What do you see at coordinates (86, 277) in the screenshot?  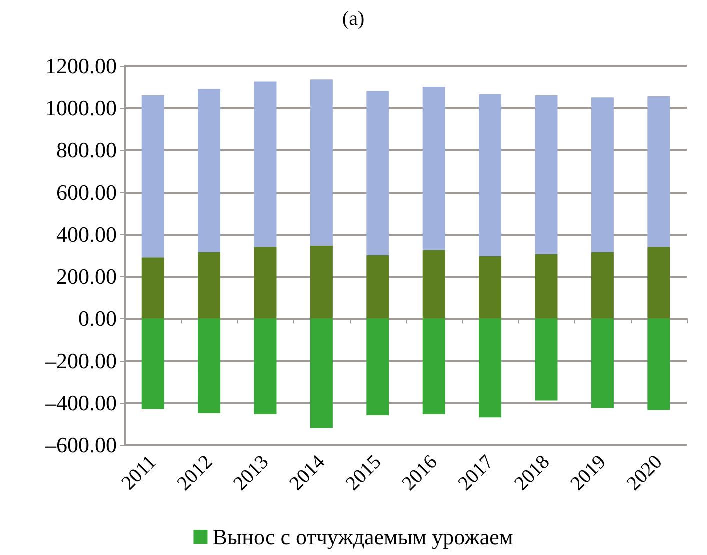 I see `y-tick-label: 200.00` at bounding box center [86, 277].